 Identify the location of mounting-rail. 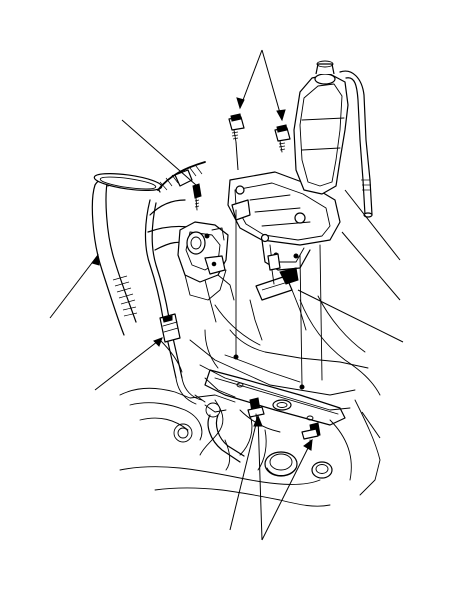
(275, 397).